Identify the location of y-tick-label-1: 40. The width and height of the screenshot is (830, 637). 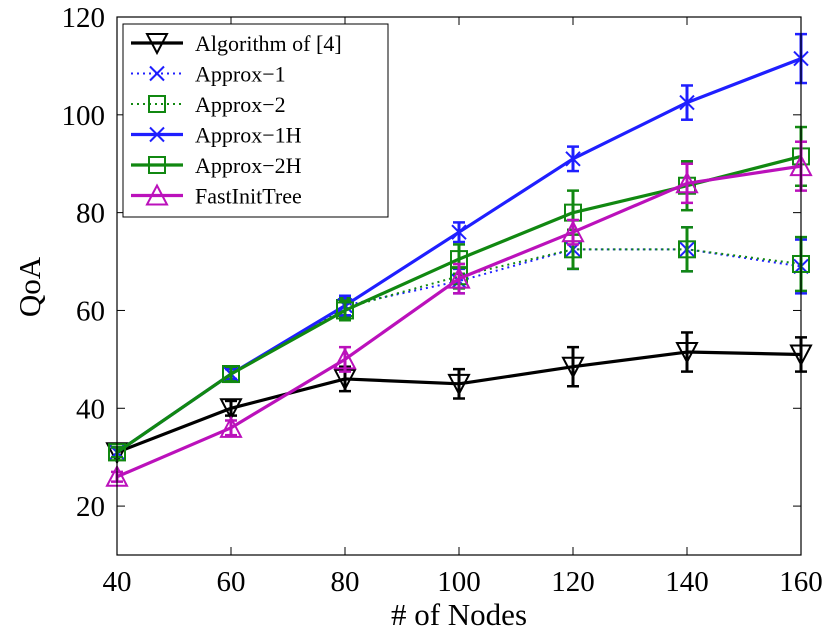
(90, 409).